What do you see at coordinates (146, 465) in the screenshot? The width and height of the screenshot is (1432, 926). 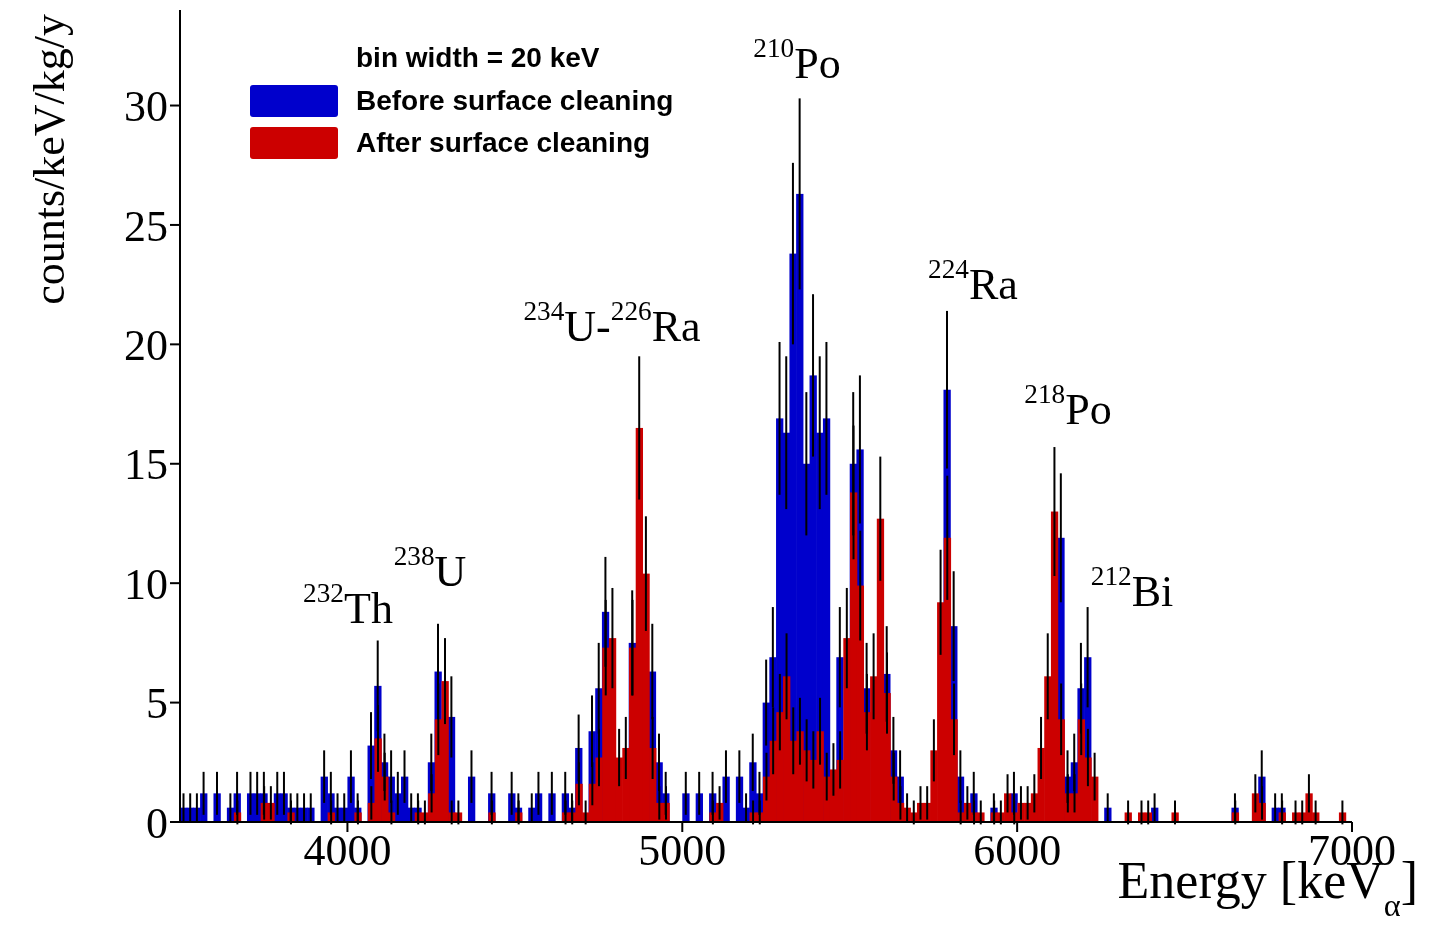 I see `y-tick-label: 15` at bounding box center [146, 465].